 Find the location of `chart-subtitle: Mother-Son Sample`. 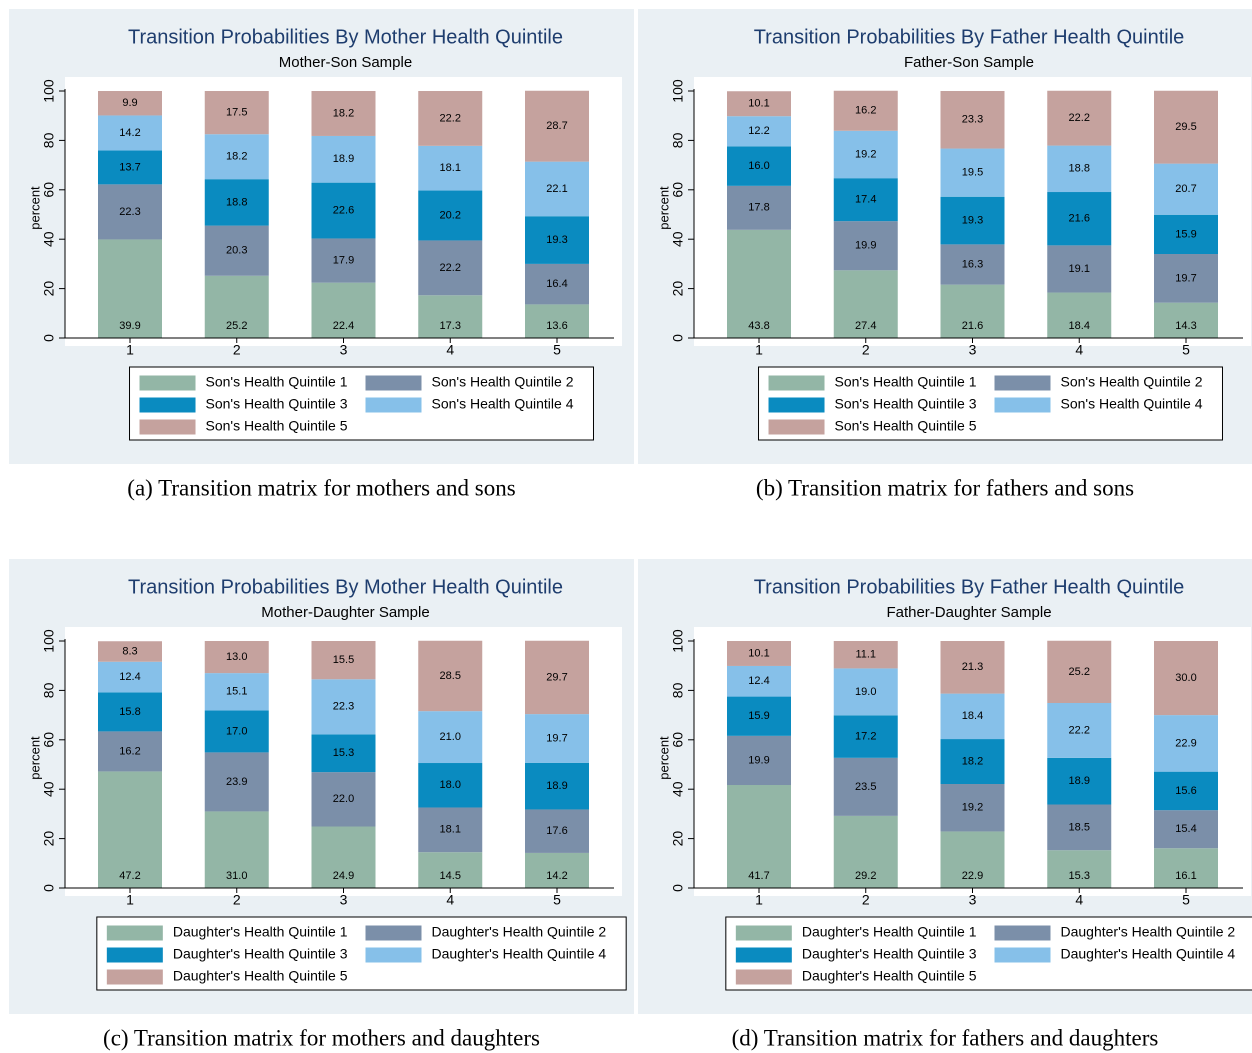

chart-subtitle: Mother-Son Sample is located at coordinates (345, 62).